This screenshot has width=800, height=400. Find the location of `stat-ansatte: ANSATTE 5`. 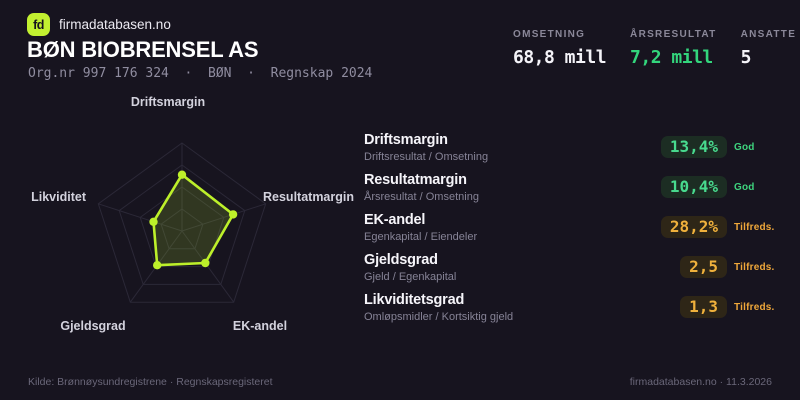

stat-ansatte: ANSATTE 5 is located at coordinates (769, 48).